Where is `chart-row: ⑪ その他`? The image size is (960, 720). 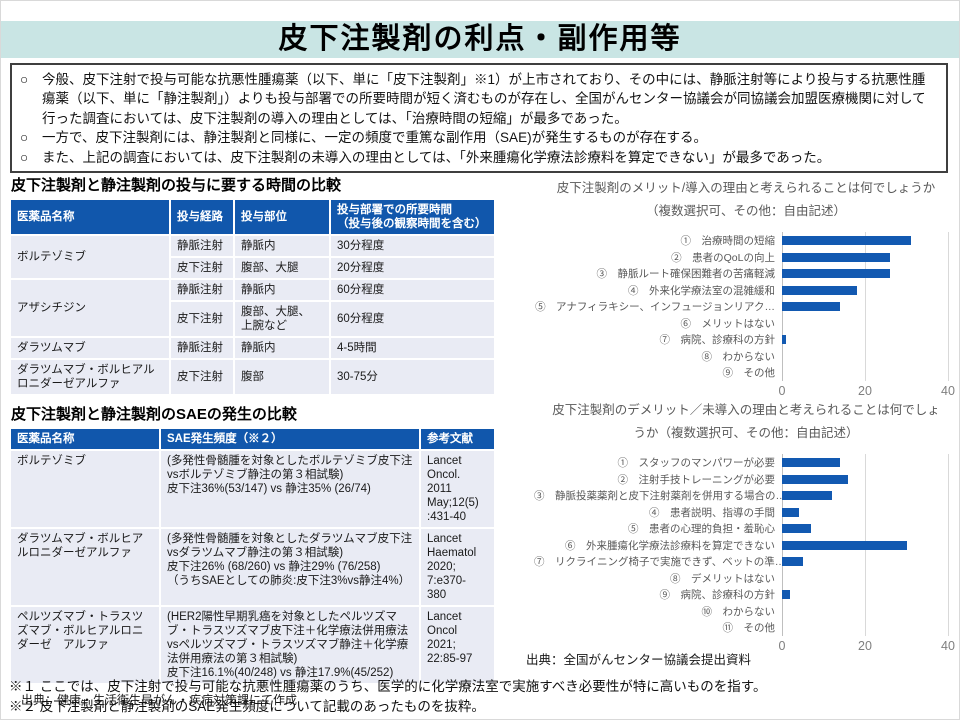
chart-row: ⑪ その他 is located at coordinates (746, 627).